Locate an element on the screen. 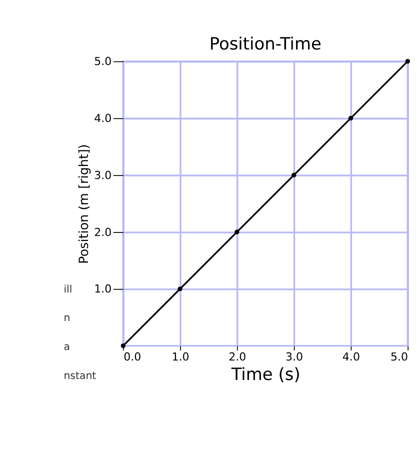  chart-title: Position-Time is located at coordinates (265, 44).